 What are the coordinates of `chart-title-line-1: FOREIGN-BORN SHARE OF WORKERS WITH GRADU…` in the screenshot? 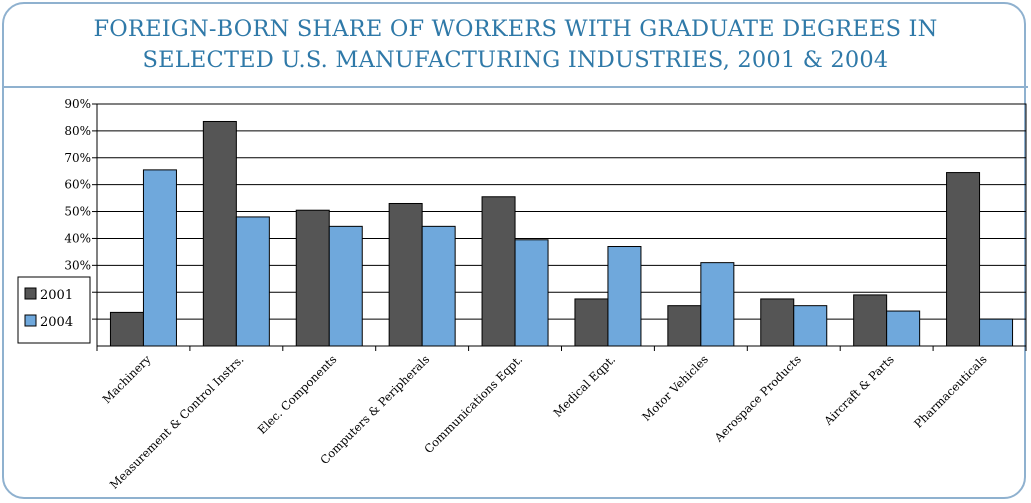 It's located at (515, 29).